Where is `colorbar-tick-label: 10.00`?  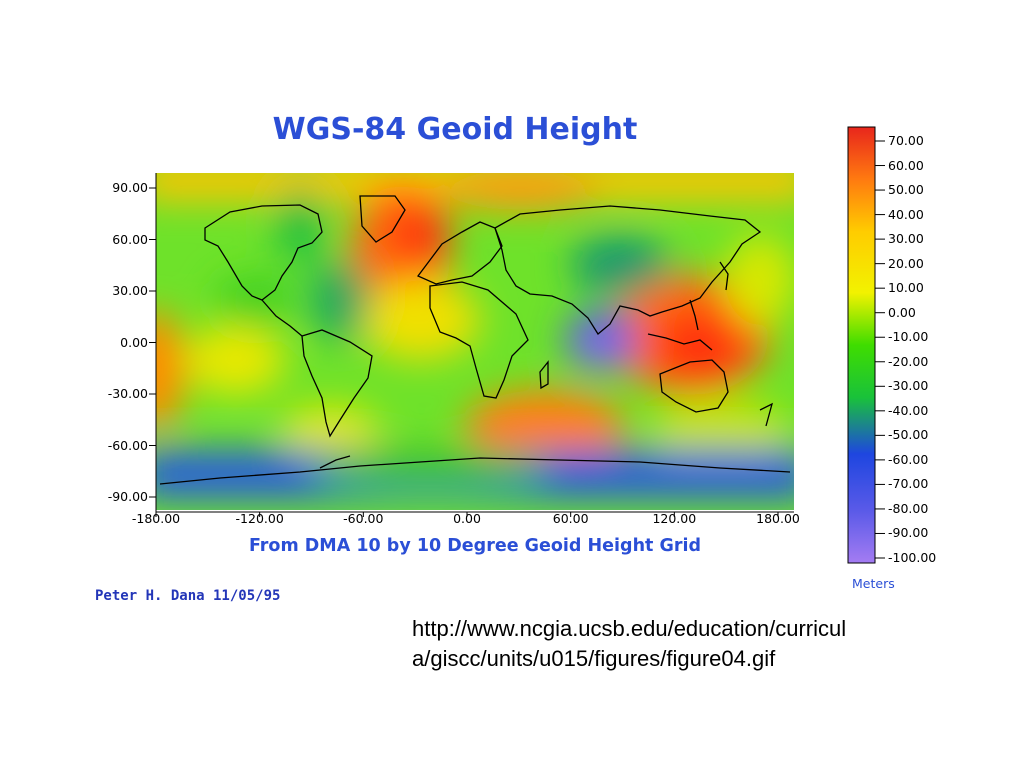 colorbar-tick-label: 10.00 is located at coordinates (906, 288).